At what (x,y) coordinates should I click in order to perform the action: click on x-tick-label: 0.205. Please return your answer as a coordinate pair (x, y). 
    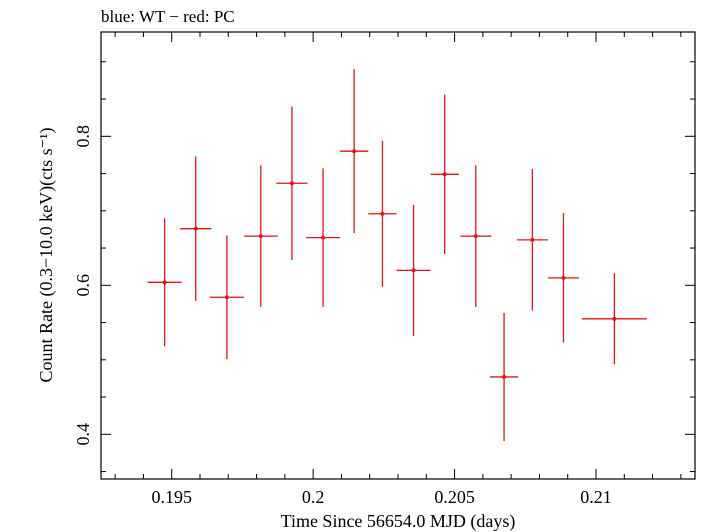
    Looking at the image, I should click on (454, 497).